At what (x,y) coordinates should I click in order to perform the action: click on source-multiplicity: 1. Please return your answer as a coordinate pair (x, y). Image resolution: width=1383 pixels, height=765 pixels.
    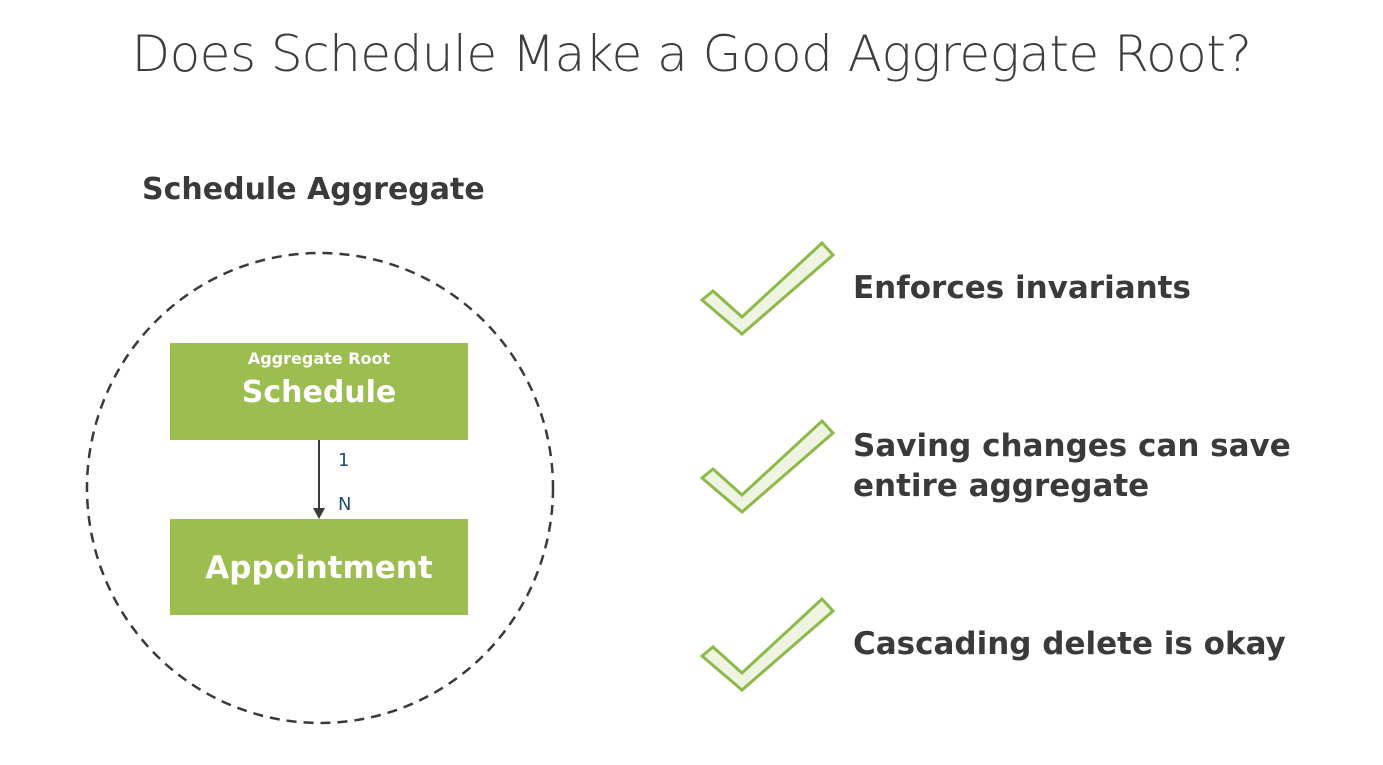
    Looking at the image, I should click on (343, 460).